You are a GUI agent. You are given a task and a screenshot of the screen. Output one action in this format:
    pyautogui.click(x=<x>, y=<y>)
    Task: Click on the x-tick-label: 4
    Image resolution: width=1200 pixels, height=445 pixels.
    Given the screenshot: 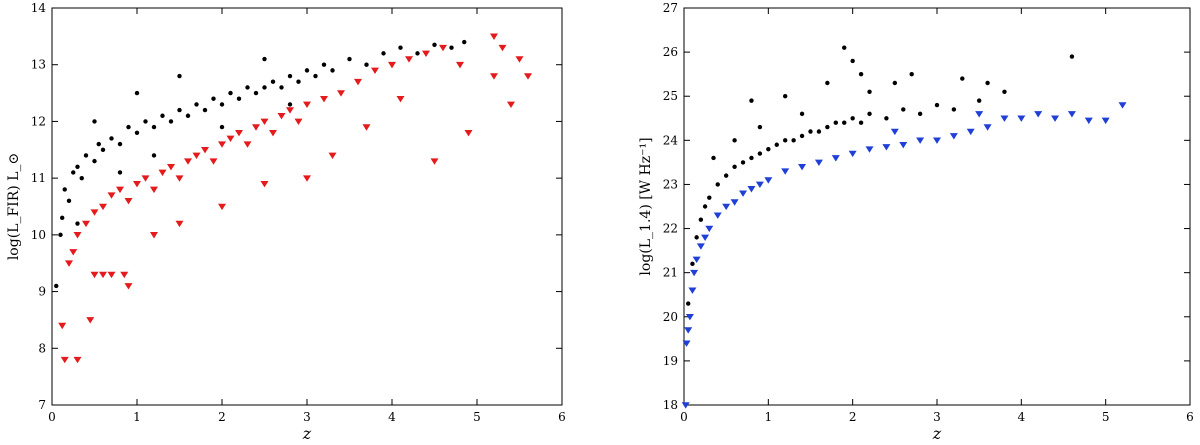 What is the action you would take?
    pyautogui.click(x=392, y=417)
    